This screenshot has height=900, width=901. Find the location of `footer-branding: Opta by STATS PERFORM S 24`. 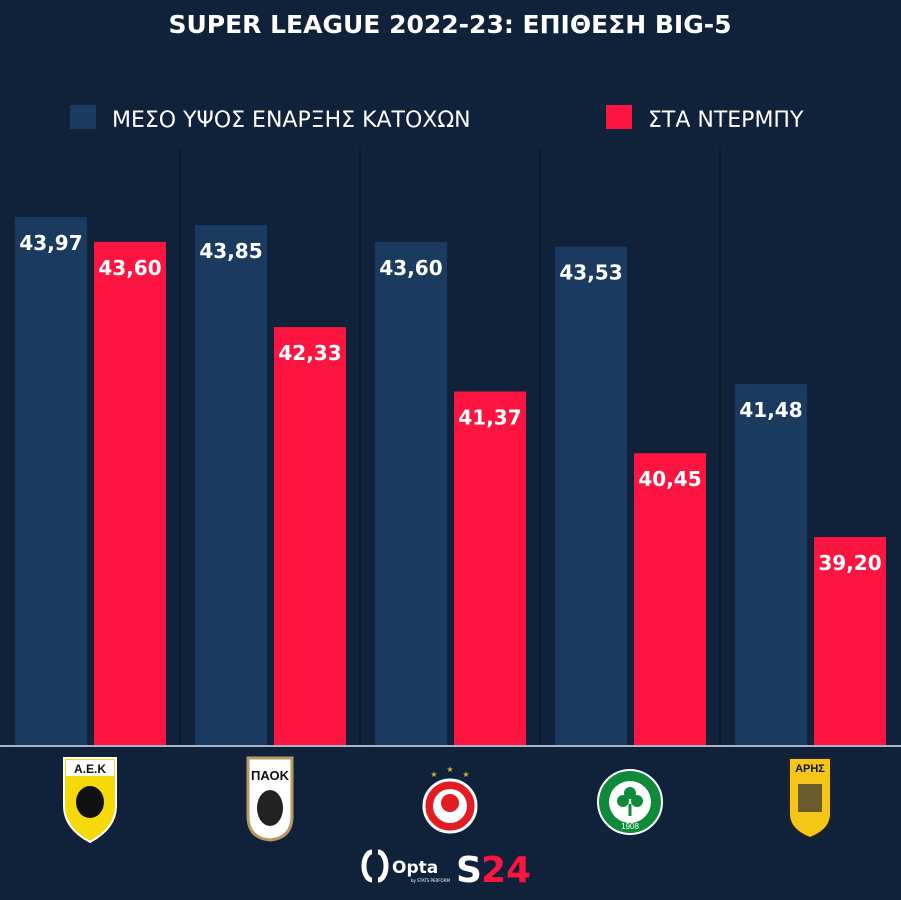

footer-branding: Opta by STATS PERFORM S 24 is located at coordinates (446, 870).